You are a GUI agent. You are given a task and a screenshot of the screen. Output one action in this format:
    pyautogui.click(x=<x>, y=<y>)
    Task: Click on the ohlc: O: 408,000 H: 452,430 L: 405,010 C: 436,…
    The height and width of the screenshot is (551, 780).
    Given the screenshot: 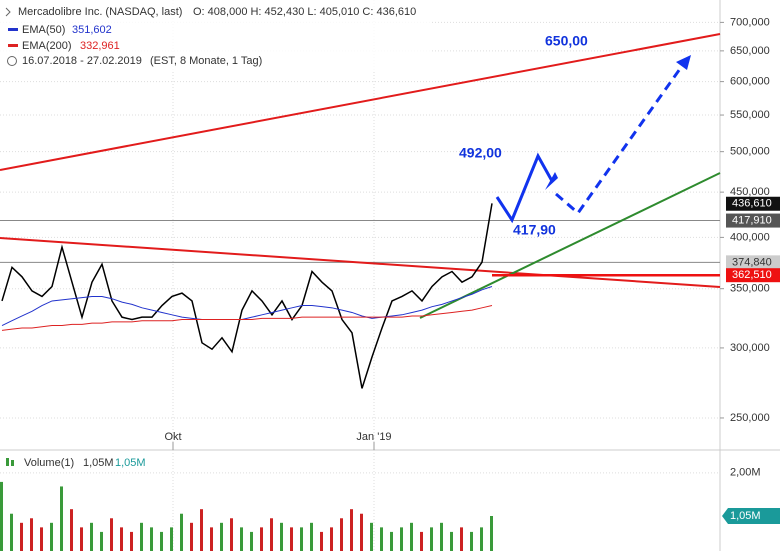 What is the action you would take?
    pyautogui.click(x=304, y=12)
    